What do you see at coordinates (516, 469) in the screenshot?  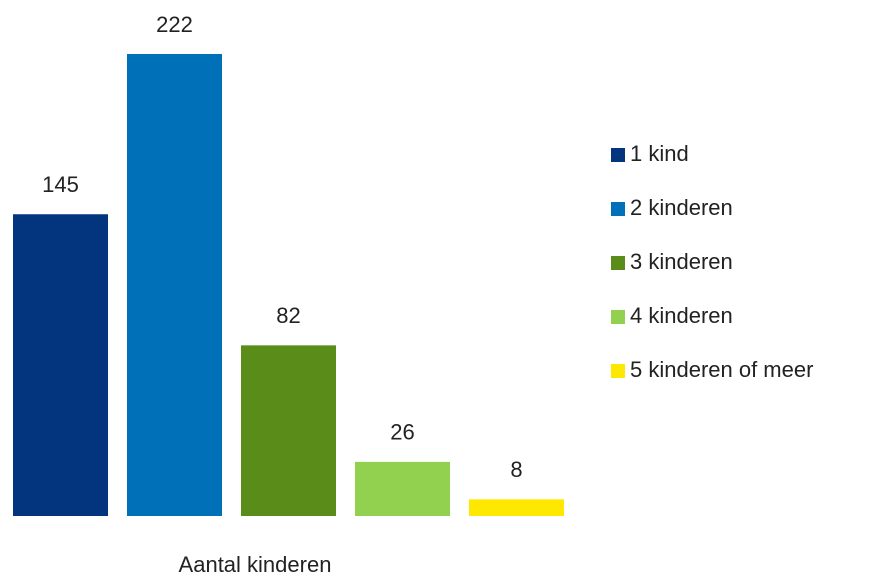 I see `data-label: 8` at bounding box center [516, 469].